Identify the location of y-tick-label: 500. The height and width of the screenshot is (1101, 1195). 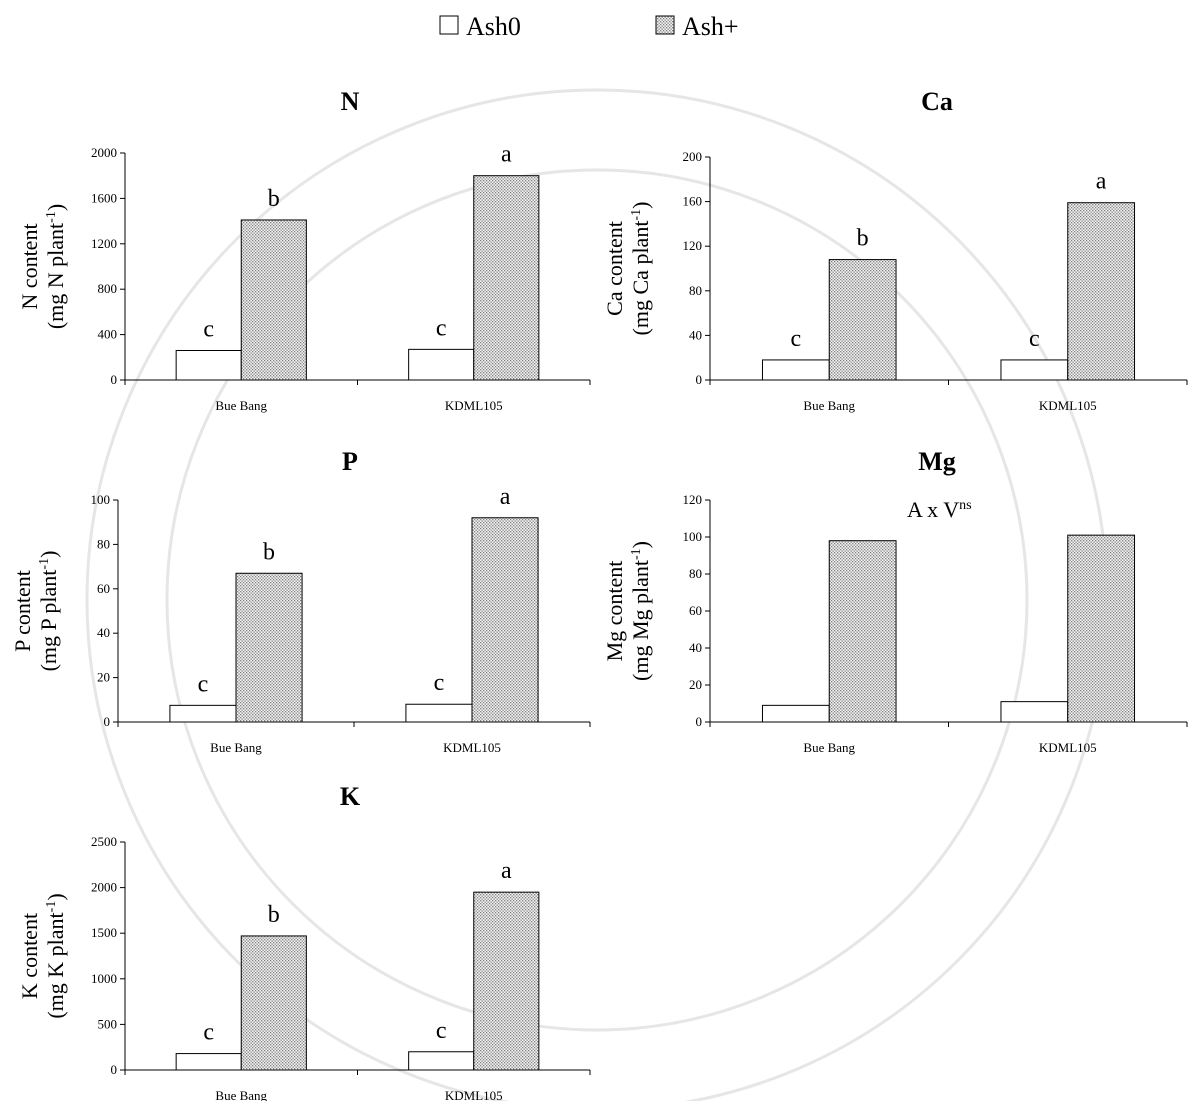
(108, 1023).